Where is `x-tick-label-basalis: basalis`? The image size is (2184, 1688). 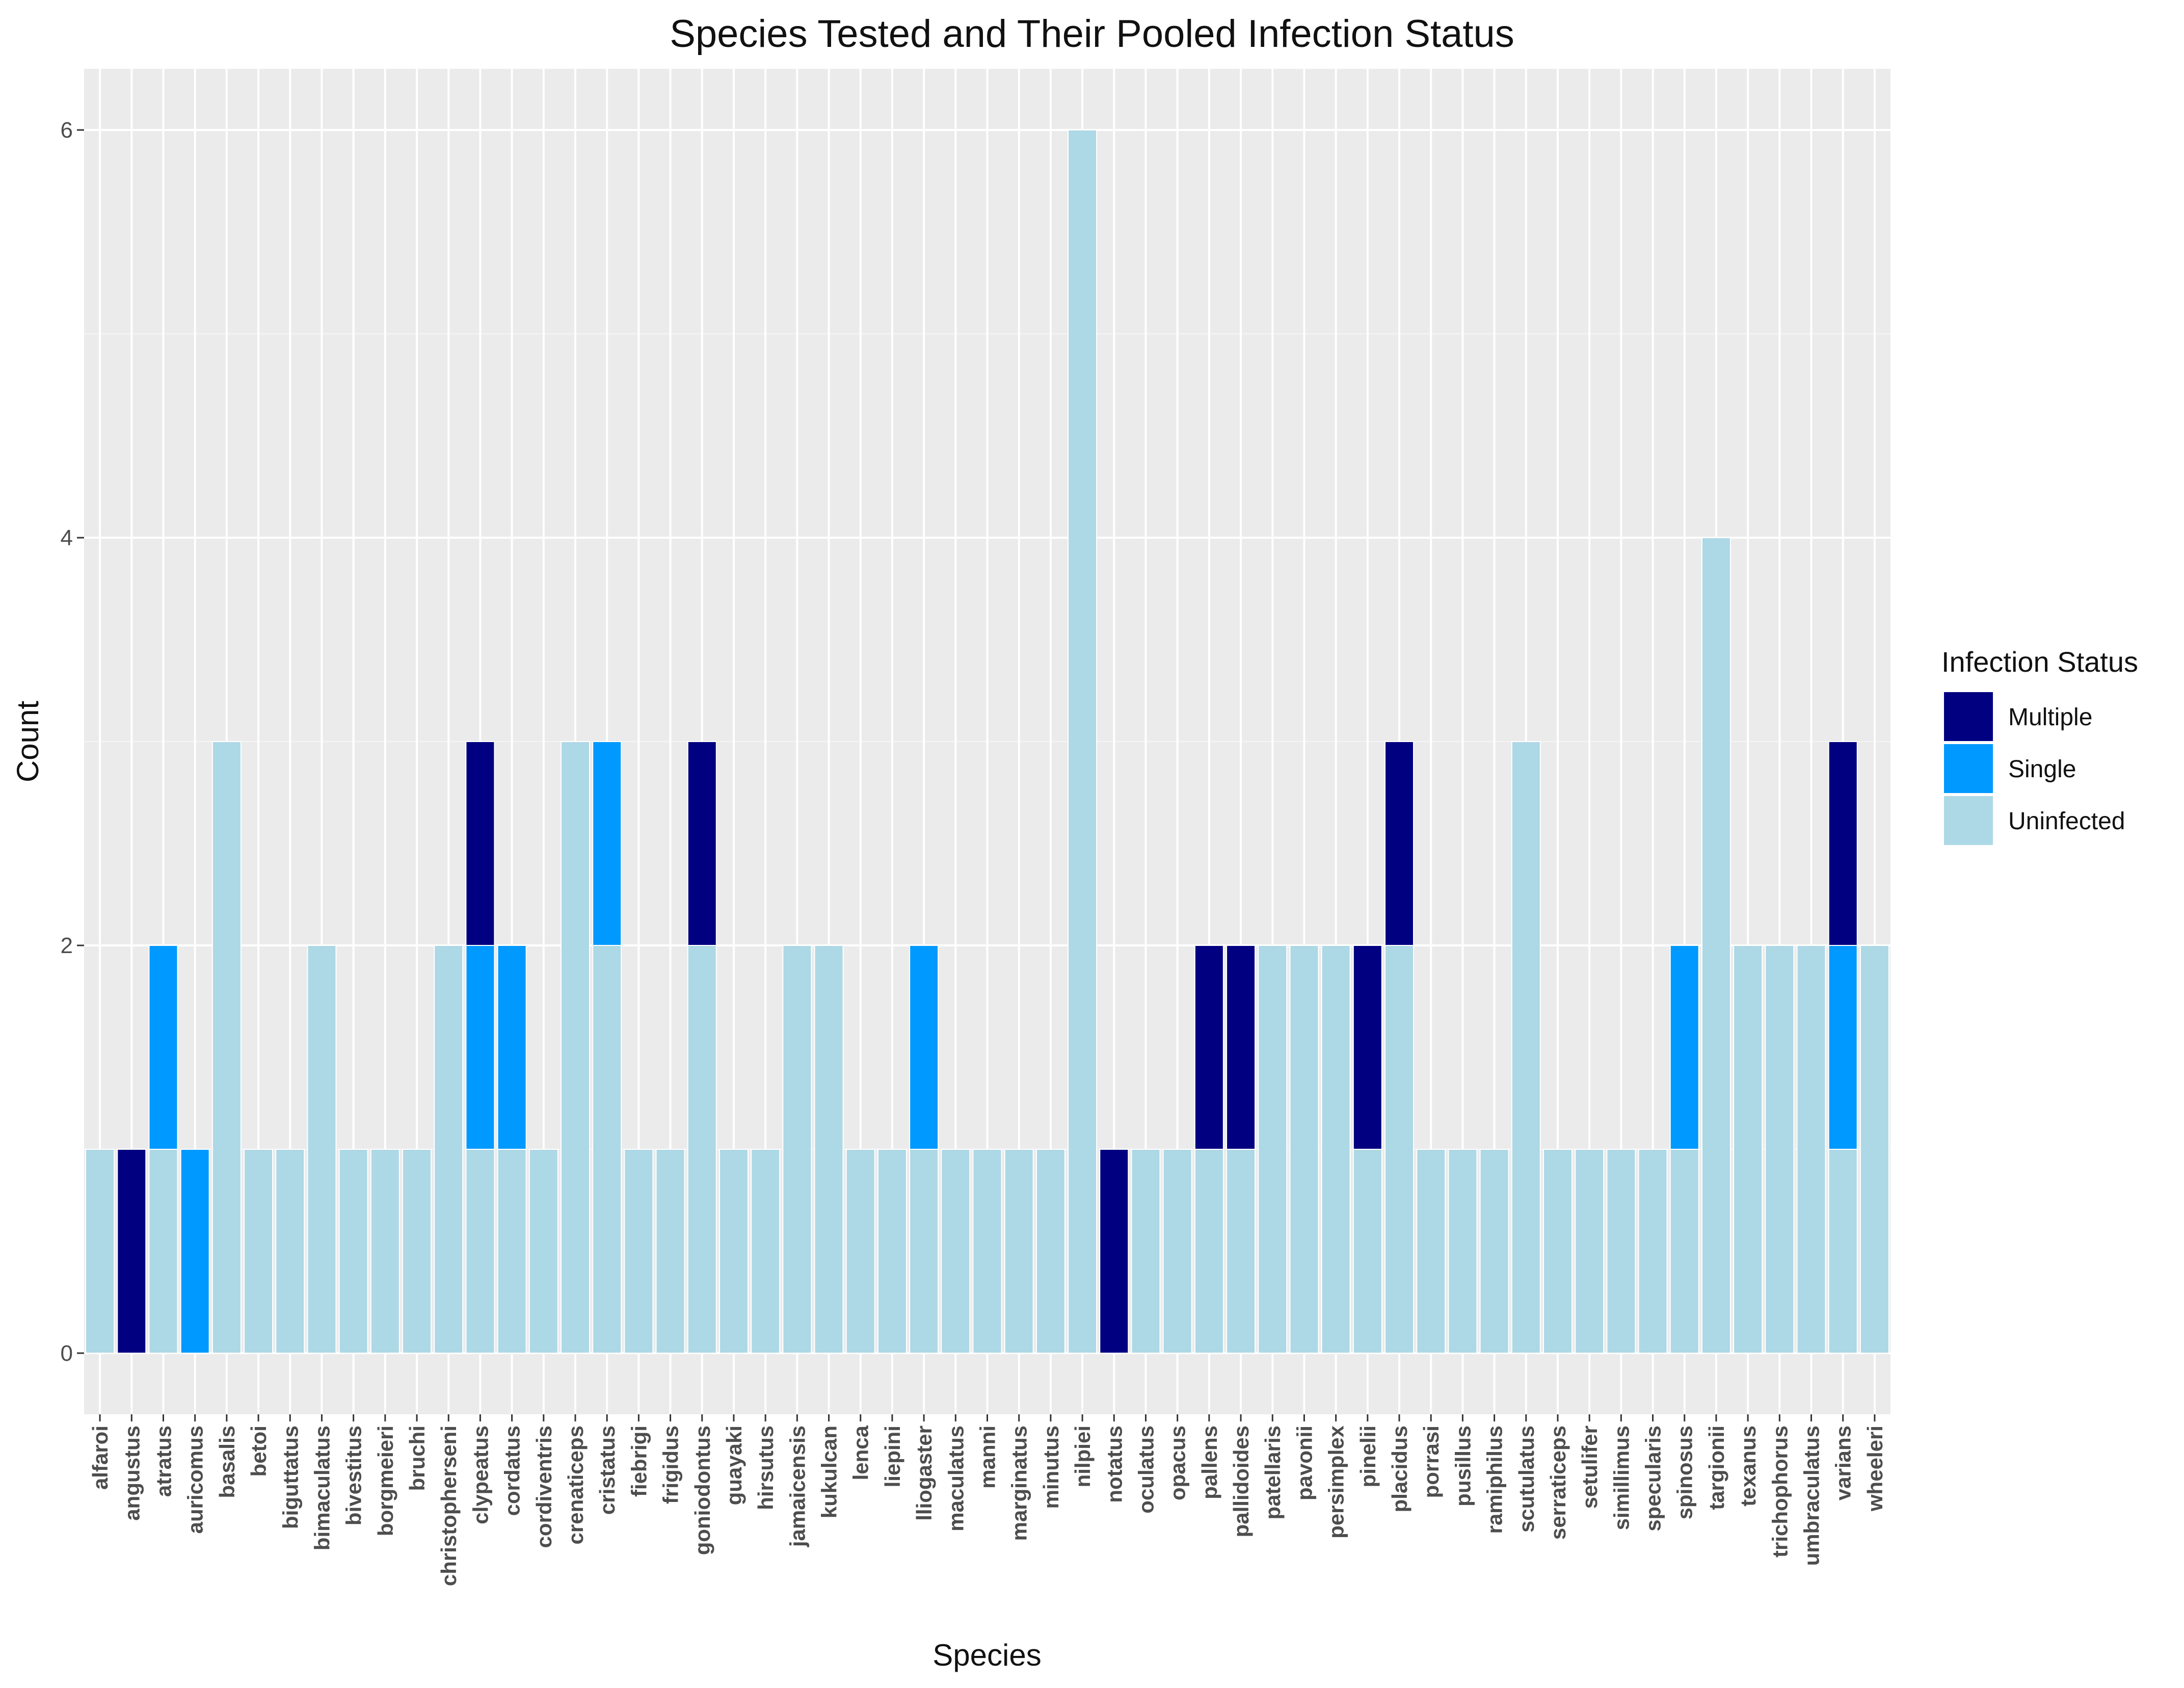
x-tick-label-basalis: basalis is located at coordinates (227, 1462).